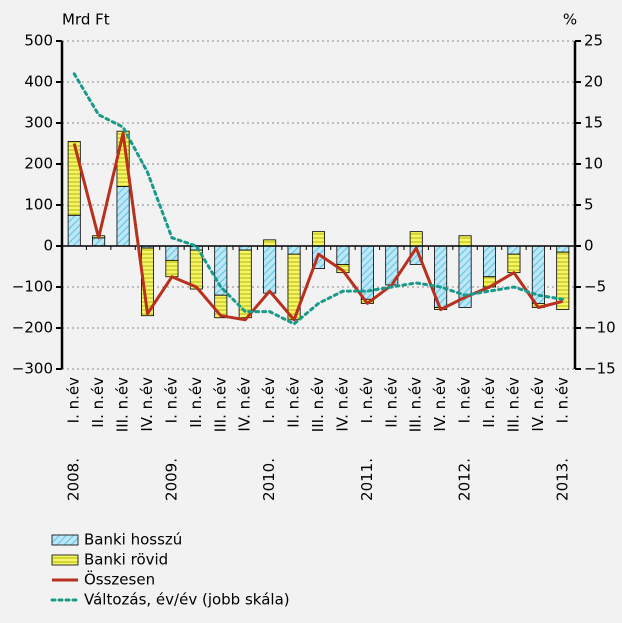 This screenshot has height=623, width=622. What do you see at coordinates (593, 123) in the screenshot?
I see `y2-tick-label: 15` at bounding box center [593, 123].